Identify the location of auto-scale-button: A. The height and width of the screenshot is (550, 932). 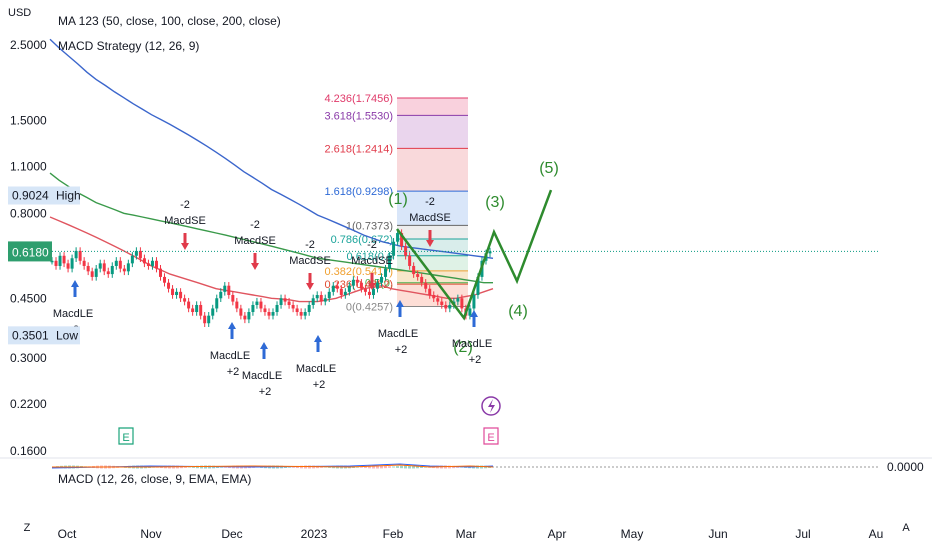
(906, 528).